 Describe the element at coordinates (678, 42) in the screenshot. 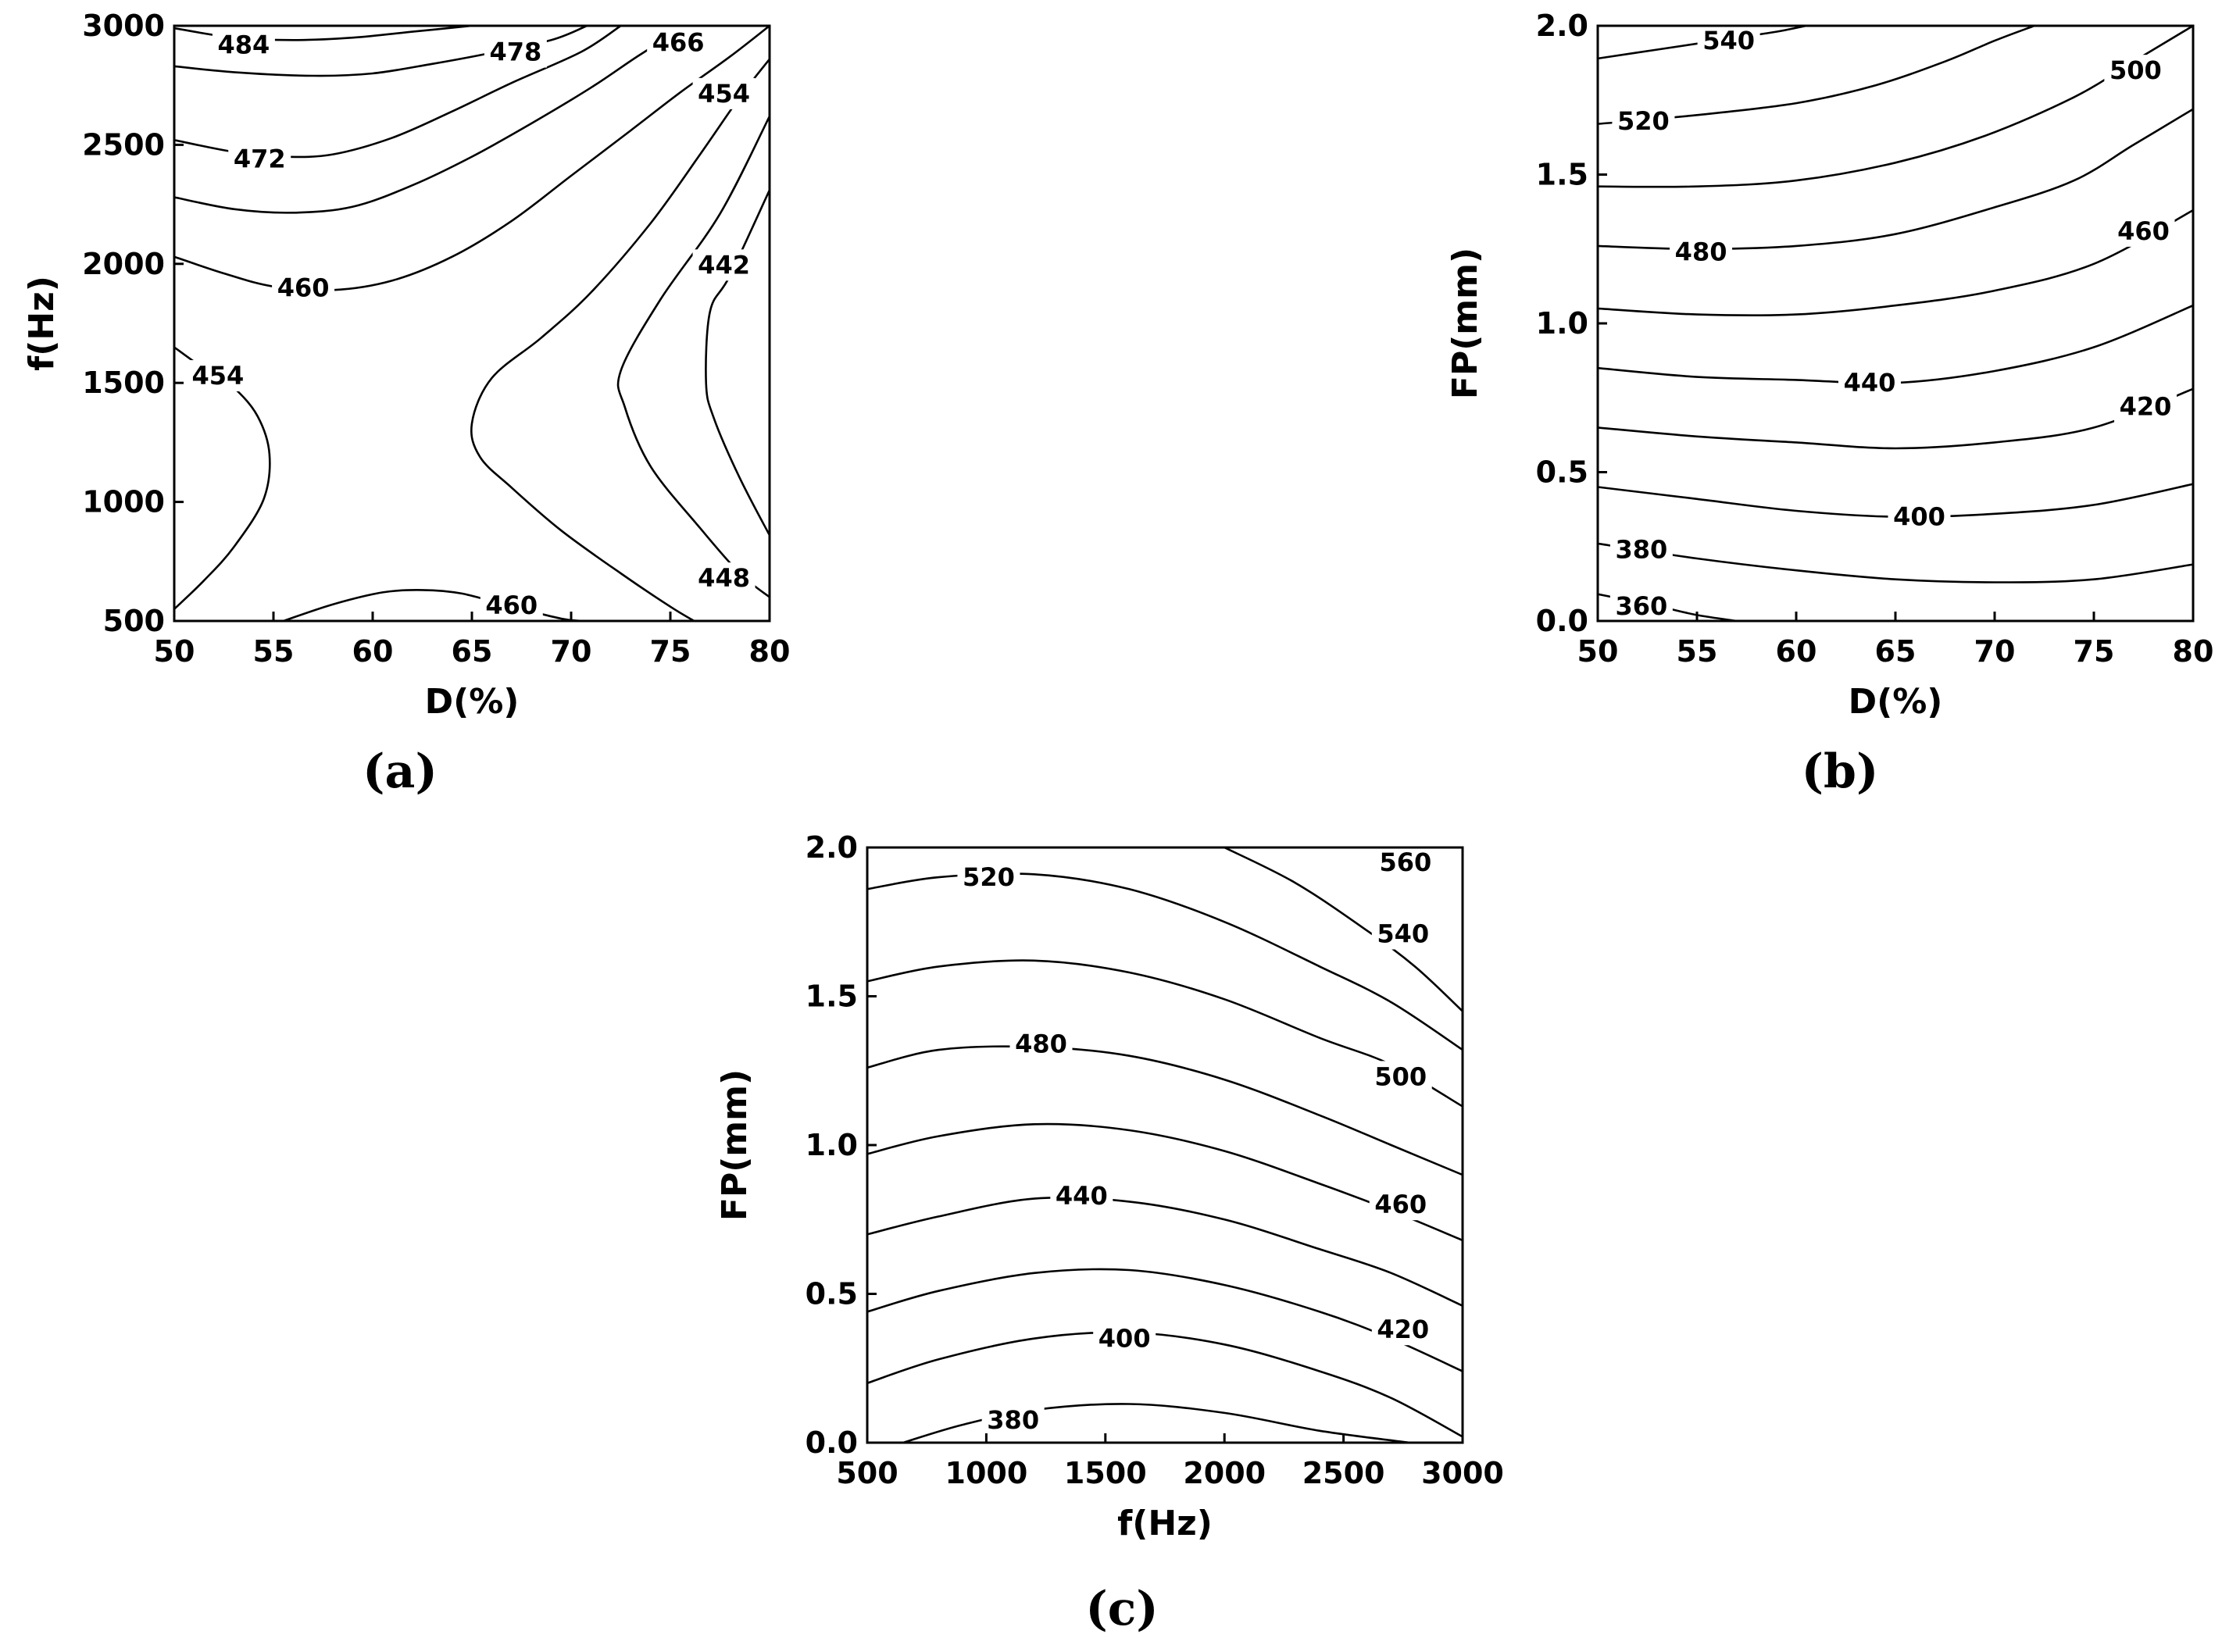

I see `contour-level-label: 466` at that location.